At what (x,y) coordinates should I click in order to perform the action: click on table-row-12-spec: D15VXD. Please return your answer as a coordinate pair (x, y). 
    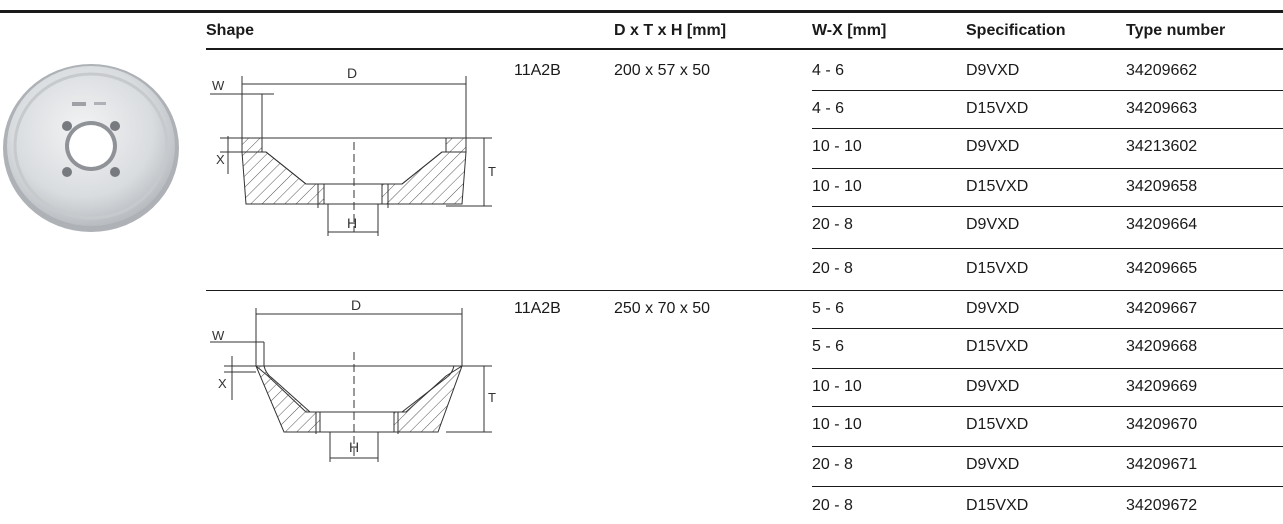
    Looking at the image, I should click on (997, 505).